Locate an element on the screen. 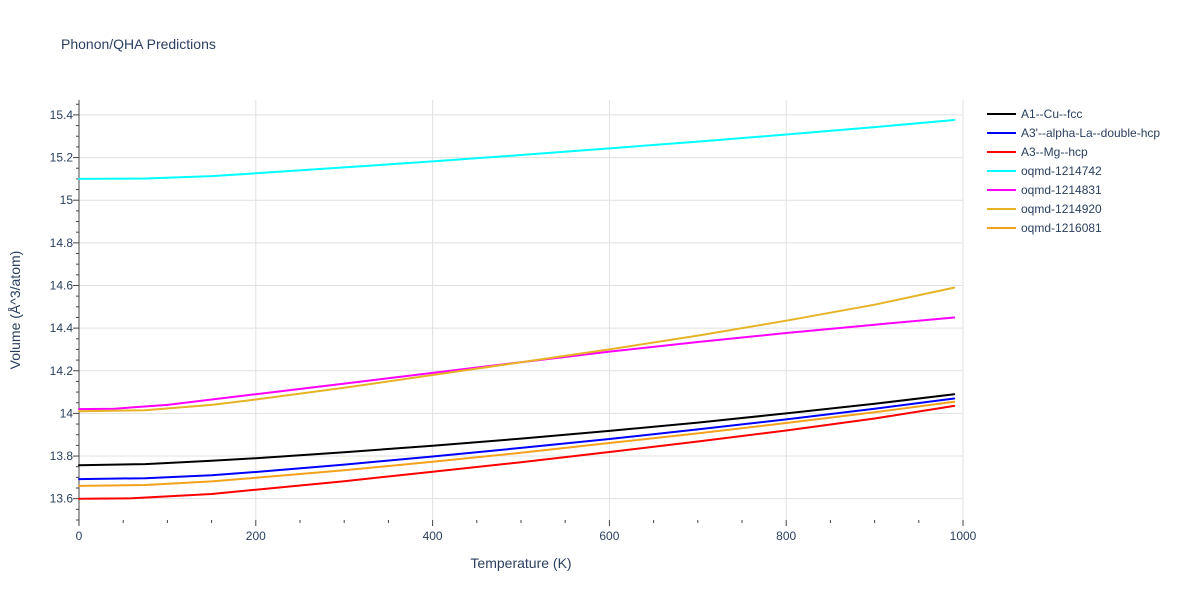  legend-item: A3--Mg--hcp is located at coordinates (1037, 152).